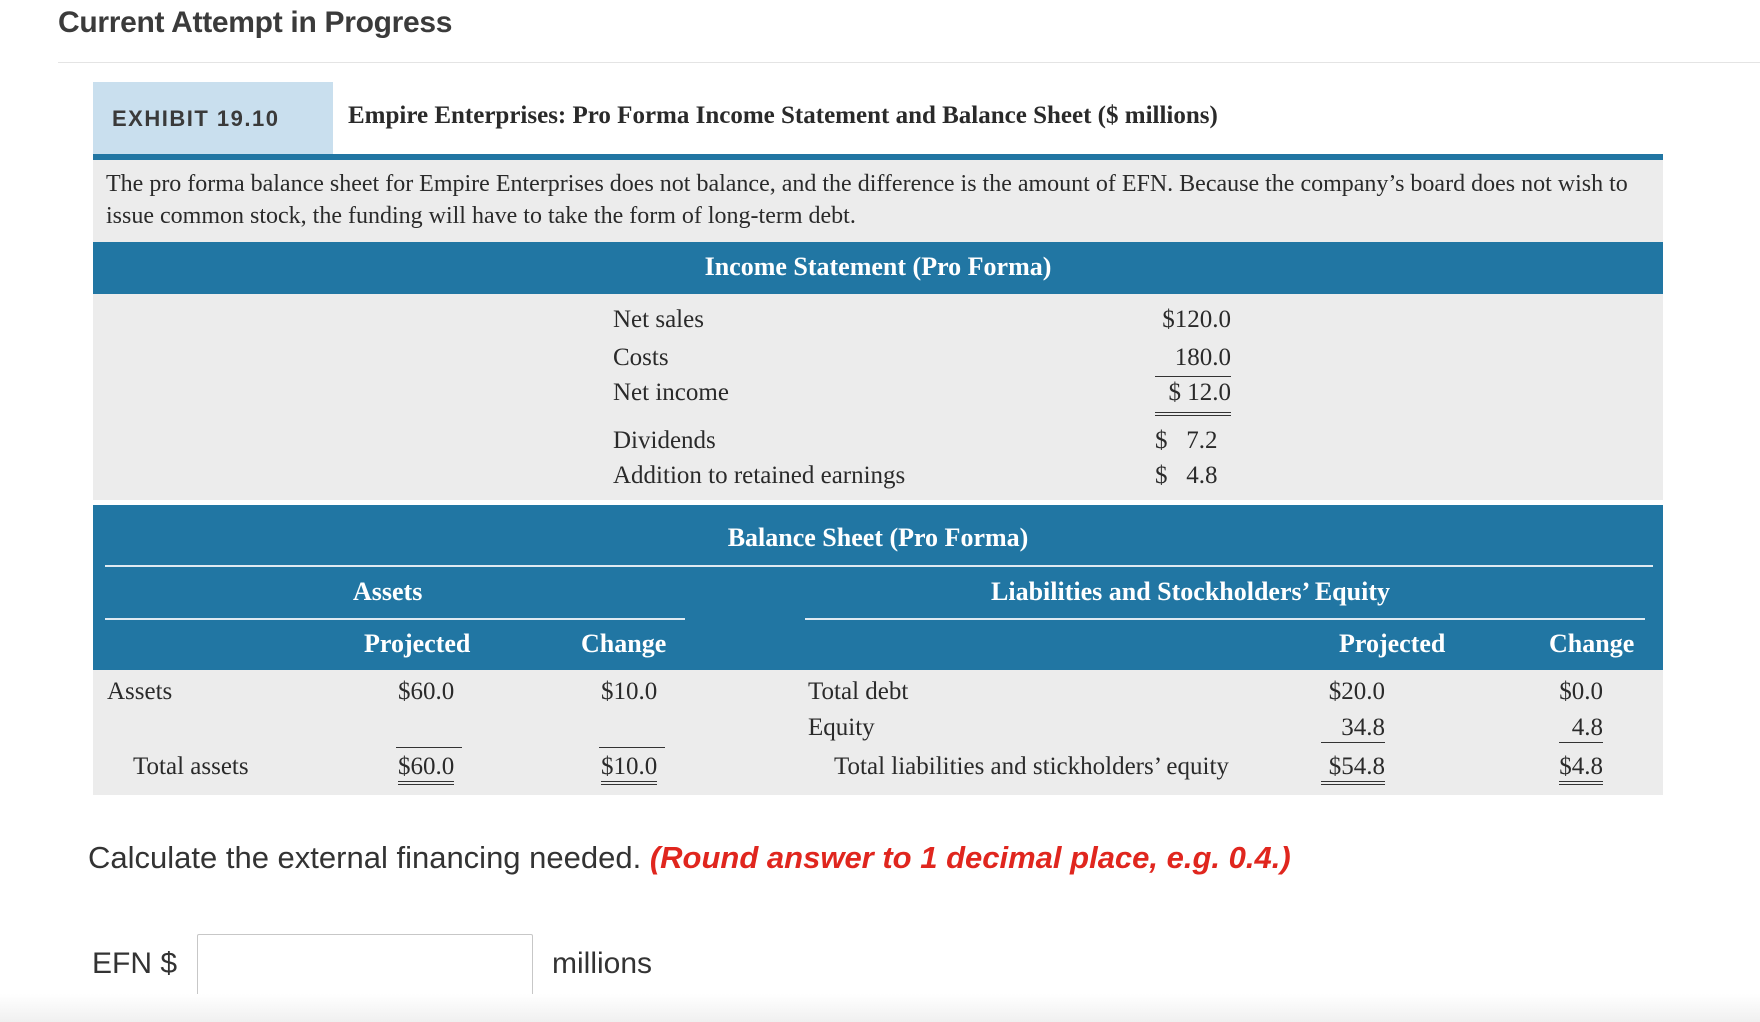 This screenshot has height=1022, width=1760. Describe the element at coordinates (1581, 691) in the screenshot. I see `bs-total-debt-change: $0.0` at that location.